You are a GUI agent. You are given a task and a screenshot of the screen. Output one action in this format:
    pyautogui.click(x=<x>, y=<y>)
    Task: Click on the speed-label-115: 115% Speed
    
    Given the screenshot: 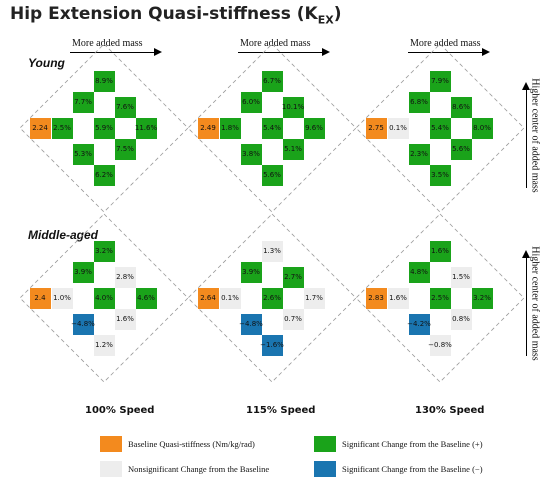 What is the action you would take?
    pyautogui.click(x=281, y=410)
    